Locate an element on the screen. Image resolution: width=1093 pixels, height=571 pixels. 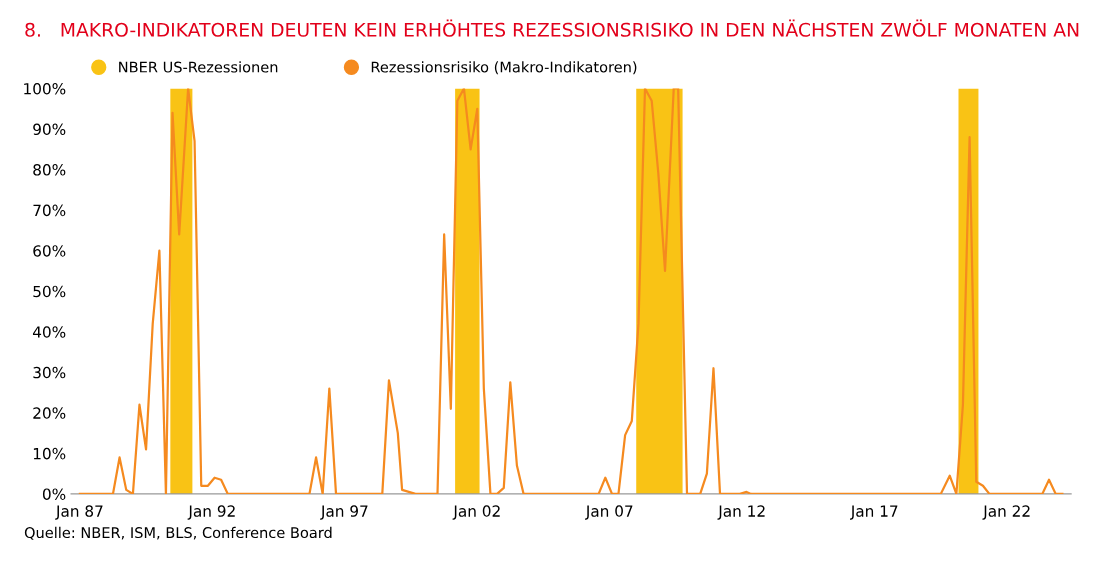
legend-label: Rezessionsrisiko (Makro-Indikatoren) is located at coordinates (504, 68).